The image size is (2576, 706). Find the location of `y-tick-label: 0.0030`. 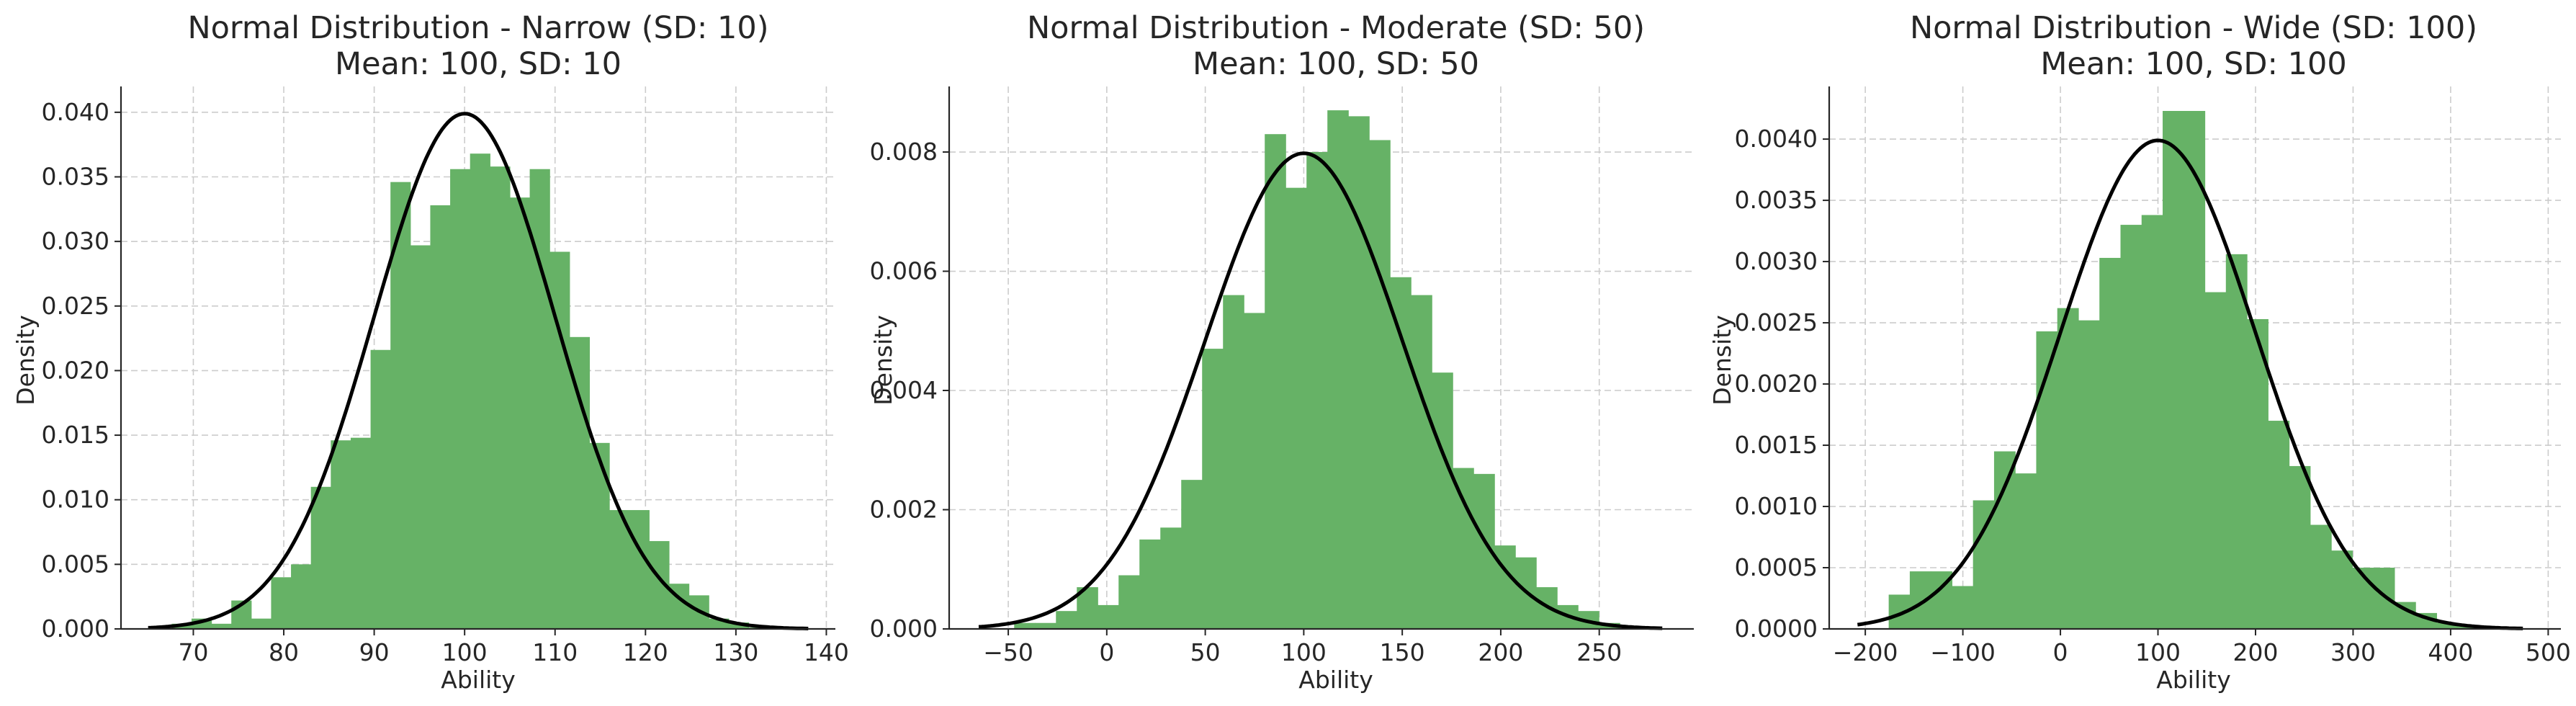

y-tick-label: 0.0030 is located at coordinates (1776, 261).